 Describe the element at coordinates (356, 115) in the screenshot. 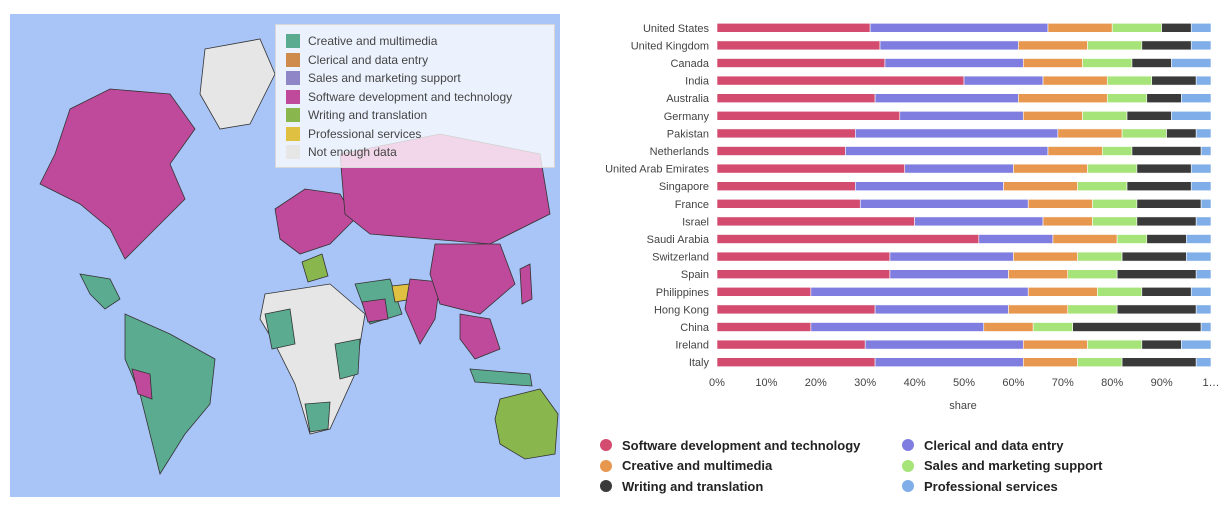

I see `map-legend-item: Writing and translation` at that location.